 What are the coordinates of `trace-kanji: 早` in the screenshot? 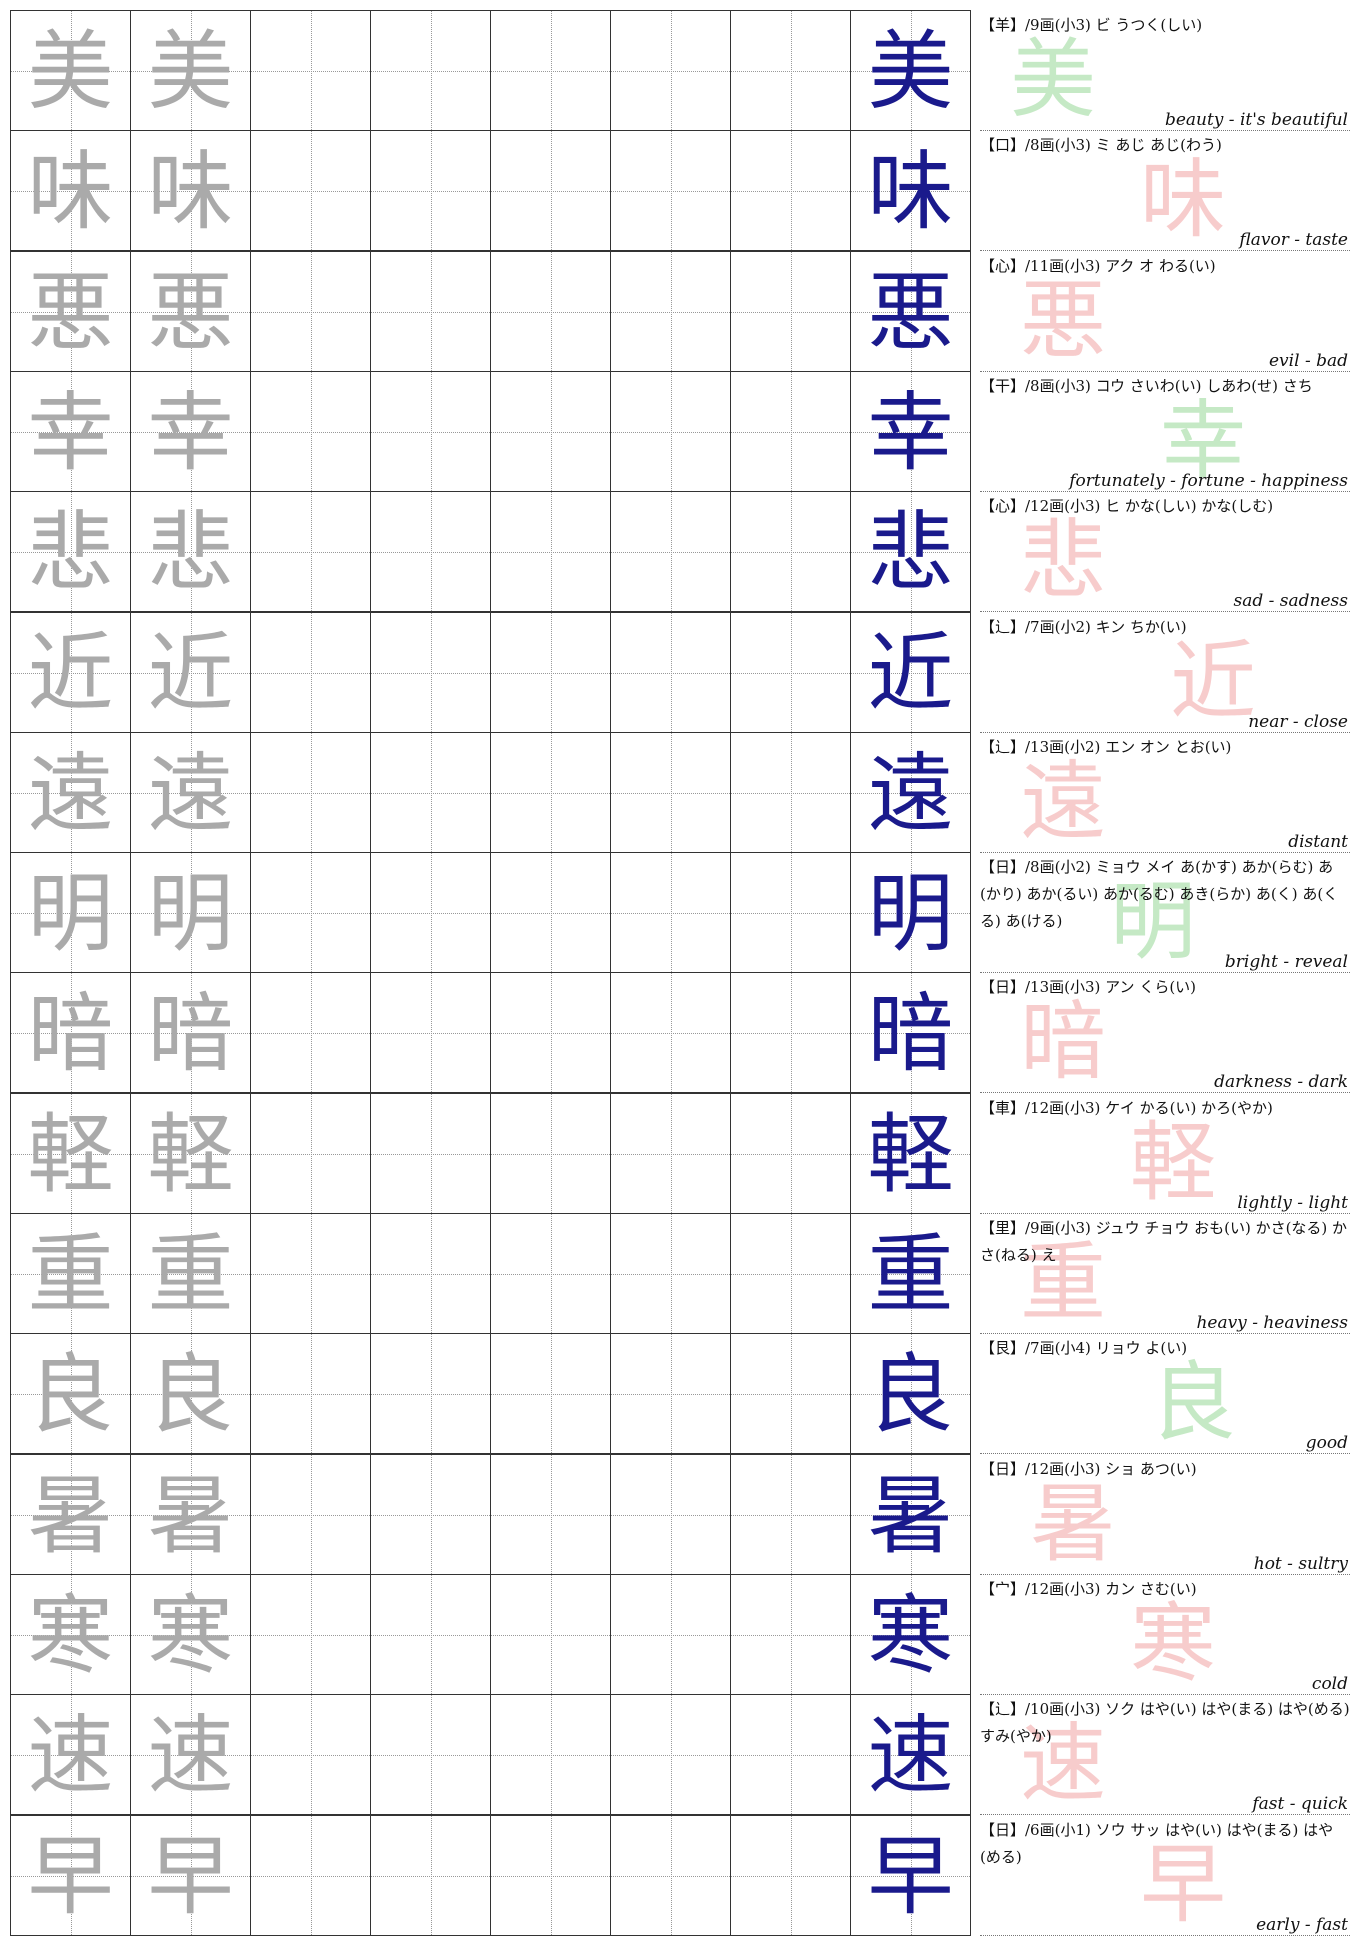 It's located at (190, 1877).